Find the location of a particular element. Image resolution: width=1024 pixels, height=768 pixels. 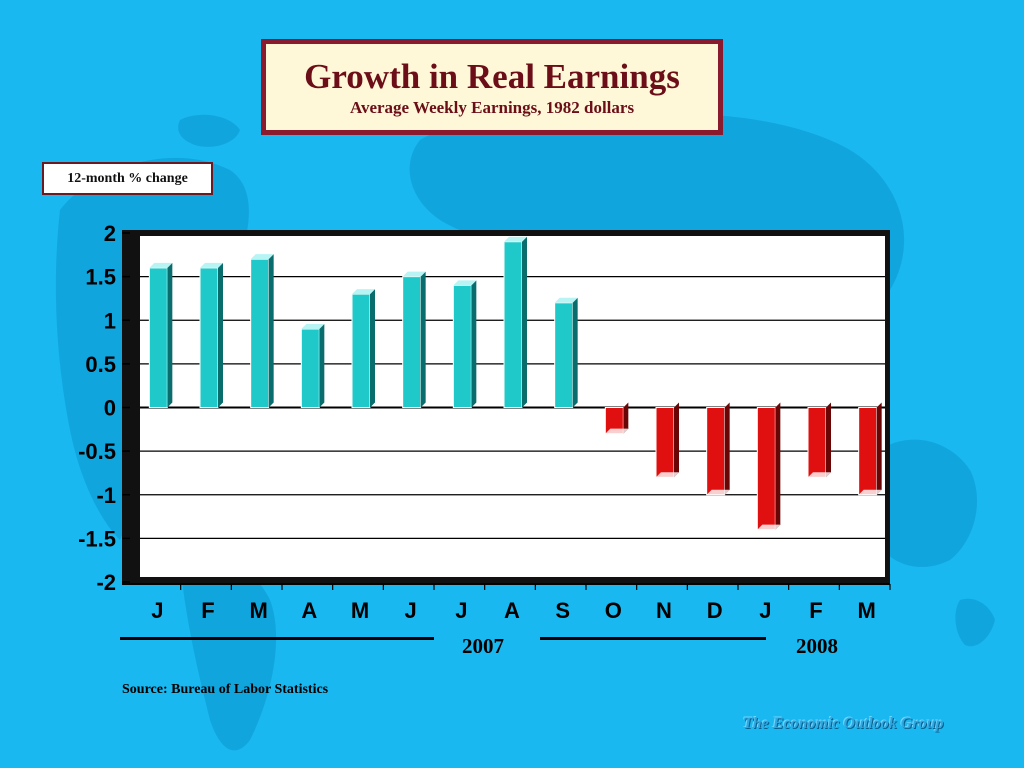

unit-label-box: 12-month % change is located at coordinates (127, 178).